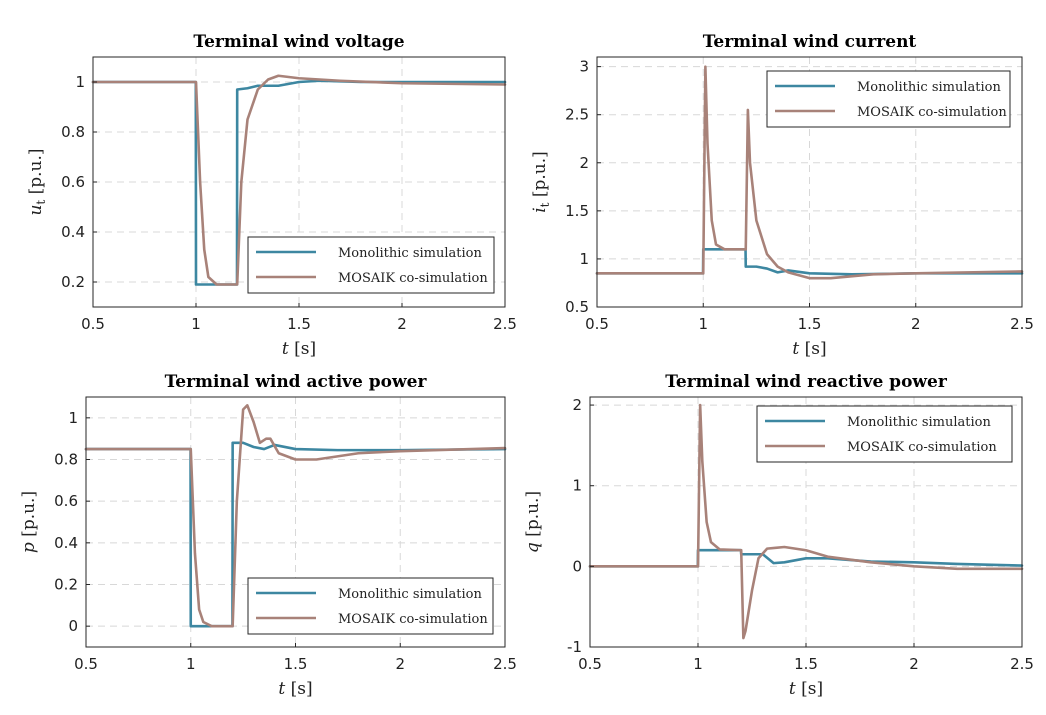  I want to click on y-tick-label: 0.5, so click(577, 307).